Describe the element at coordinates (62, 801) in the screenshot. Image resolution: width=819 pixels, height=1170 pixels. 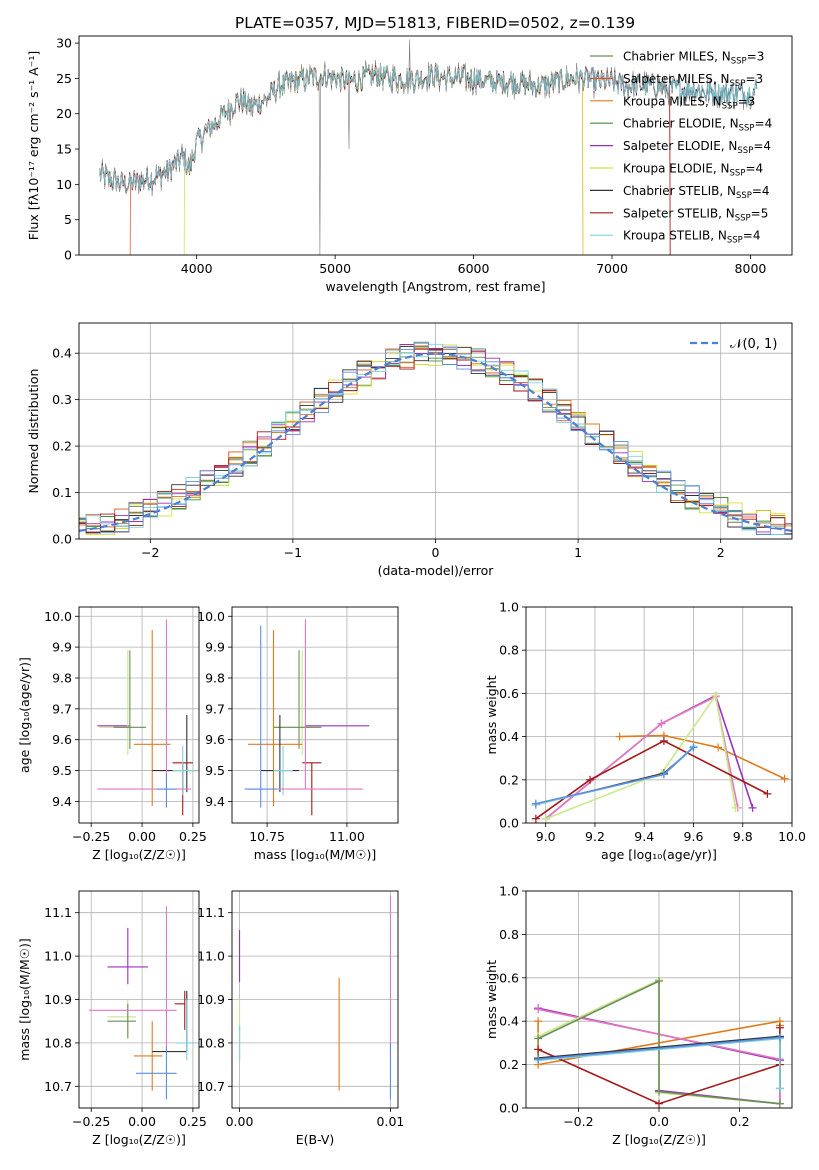
I see `y-tick-label: 9.4` at that location.